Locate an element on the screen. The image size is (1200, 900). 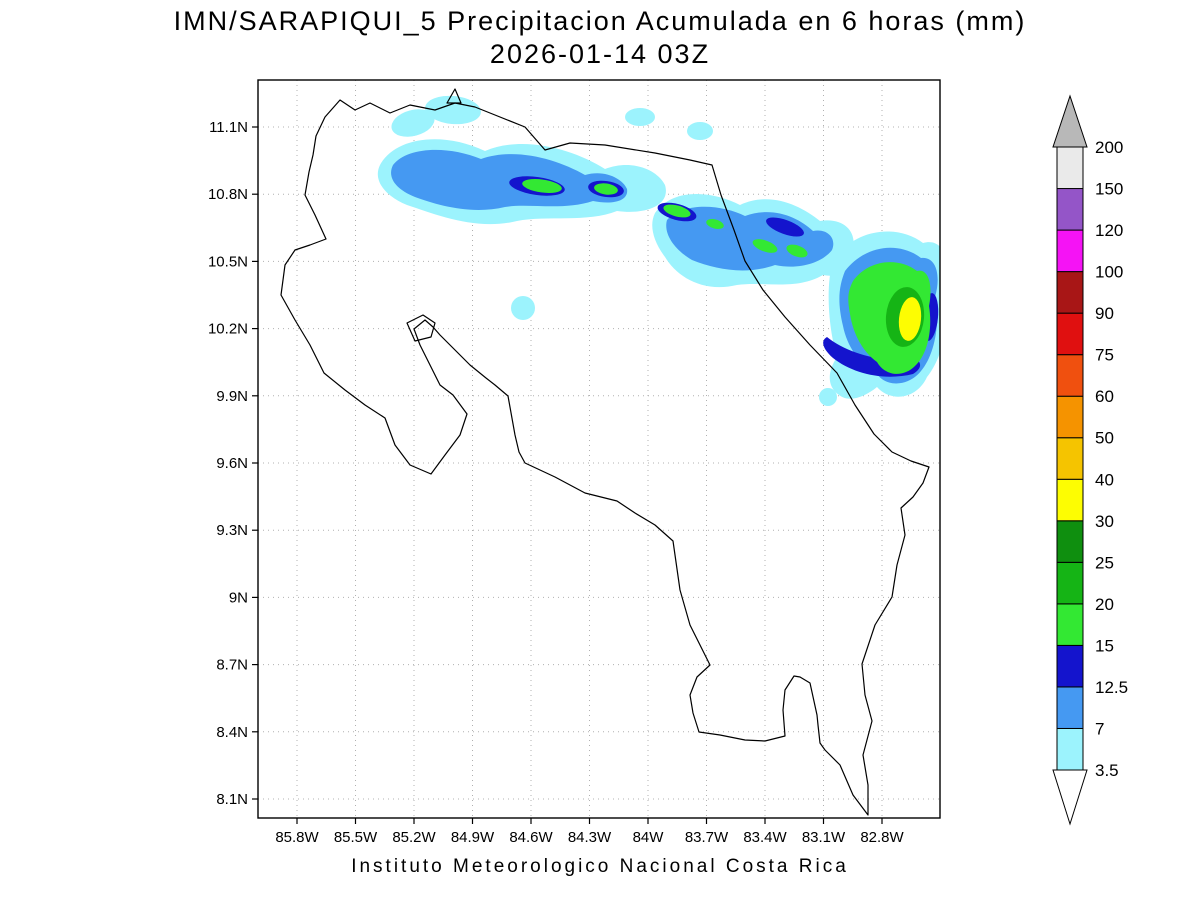
x-tick-label: 84.3W is located at coordinates (590, 837).